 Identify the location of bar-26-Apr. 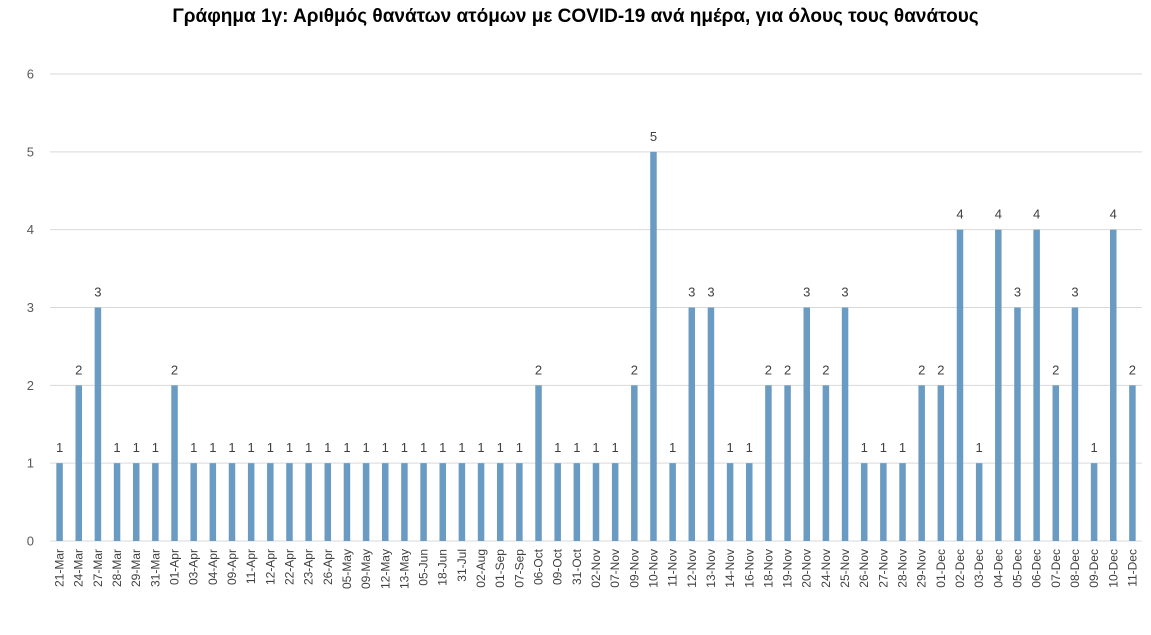
(328, 502).